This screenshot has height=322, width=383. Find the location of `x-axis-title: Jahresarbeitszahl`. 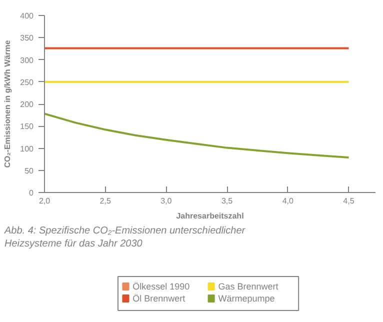

x-axis-title: Jahresarbeitszahl is located at coordinates (210, 216).